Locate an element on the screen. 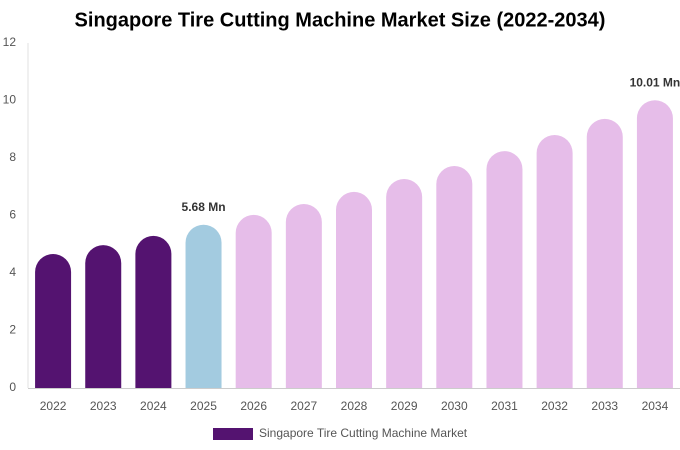  x-tick-label: 2031 is located at coordinates (504, 406).